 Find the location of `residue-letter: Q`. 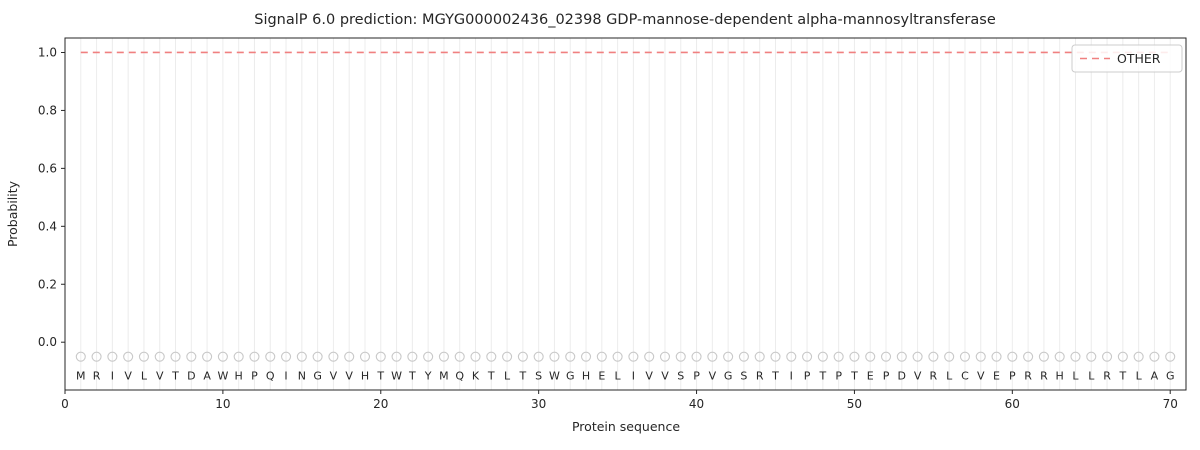

residue-letter: Q is located at coordinates (270, 375).